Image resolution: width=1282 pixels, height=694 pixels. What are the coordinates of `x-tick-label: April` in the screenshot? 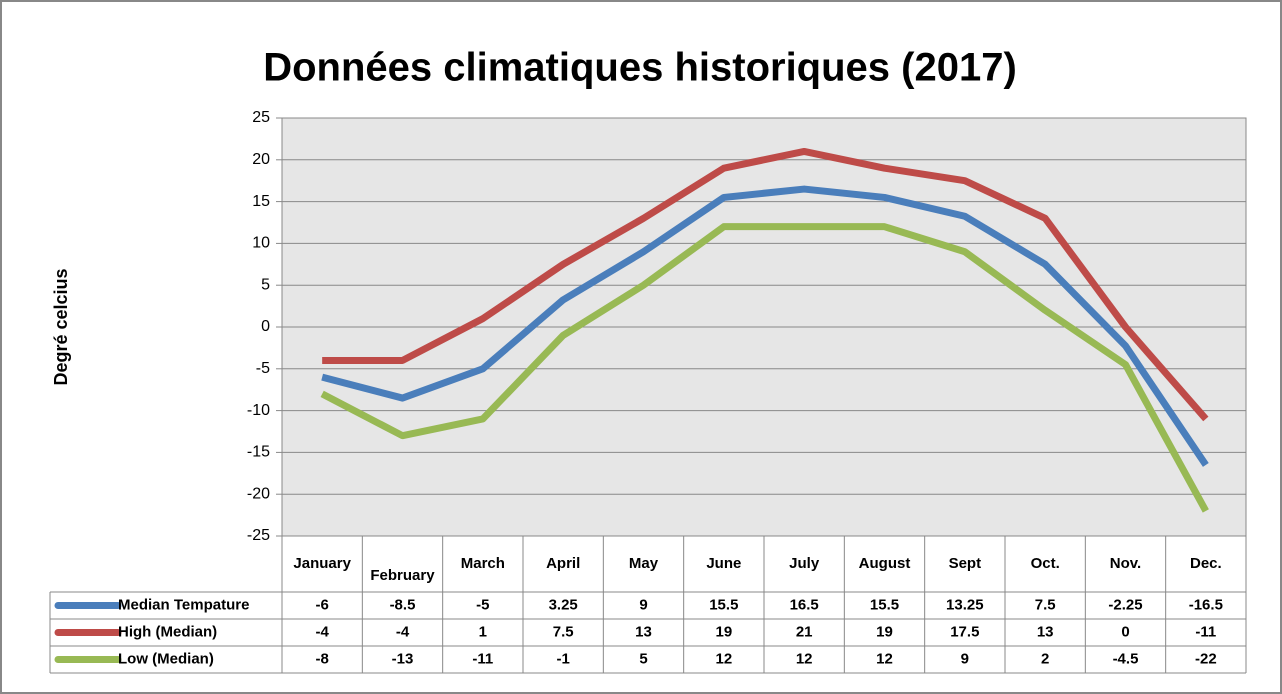 It's located at (563, 563).